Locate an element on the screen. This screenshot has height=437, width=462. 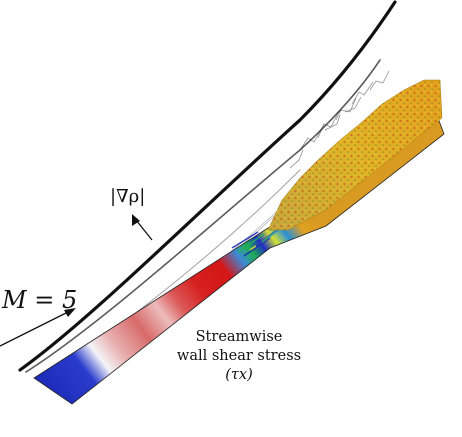
density-gradient-label: |∇ρ| is located at coordinates (128, 196).